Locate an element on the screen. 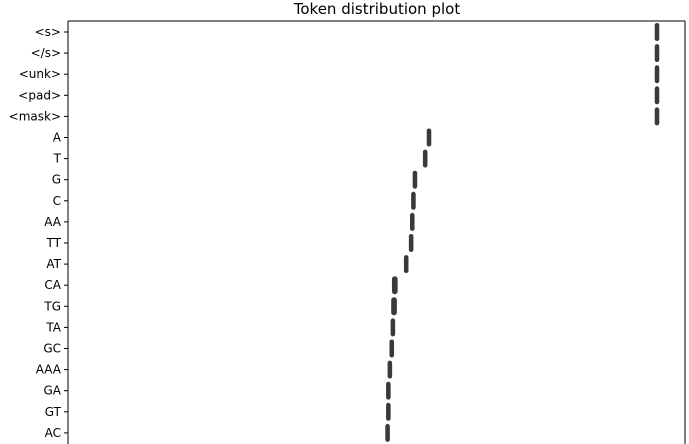 The image size is (689, 444). y-tick-label: AAA is located at coordinates (49, 370).